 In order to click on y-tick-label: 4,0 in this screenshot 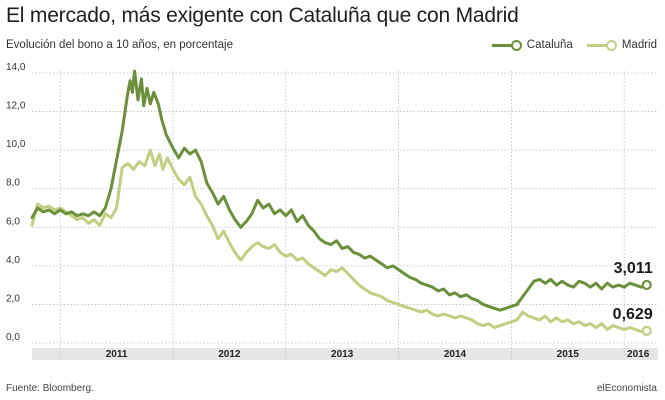, I will do `click(13, 260)`.